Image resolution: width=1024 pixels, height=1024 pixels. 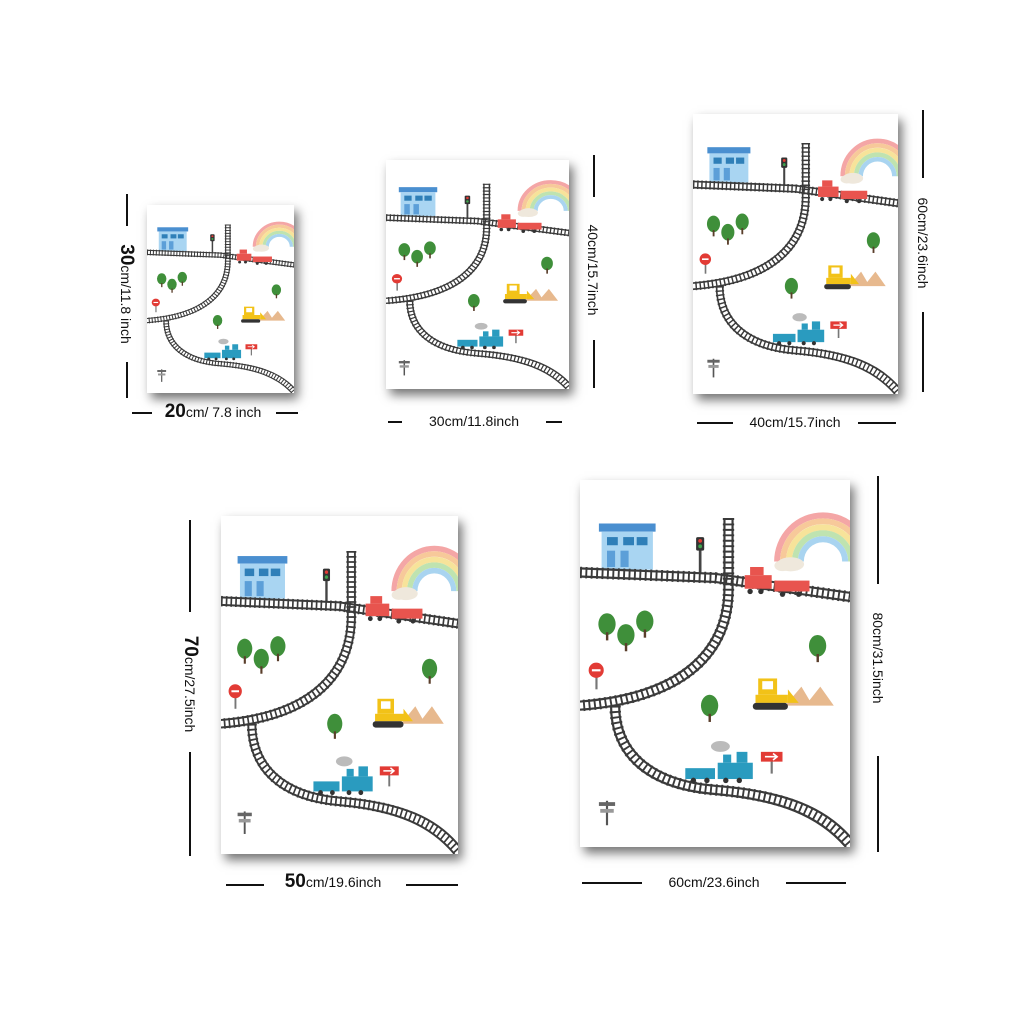 I want to click on height-unit: cm/27.5inch, so click(x=190, y=694).